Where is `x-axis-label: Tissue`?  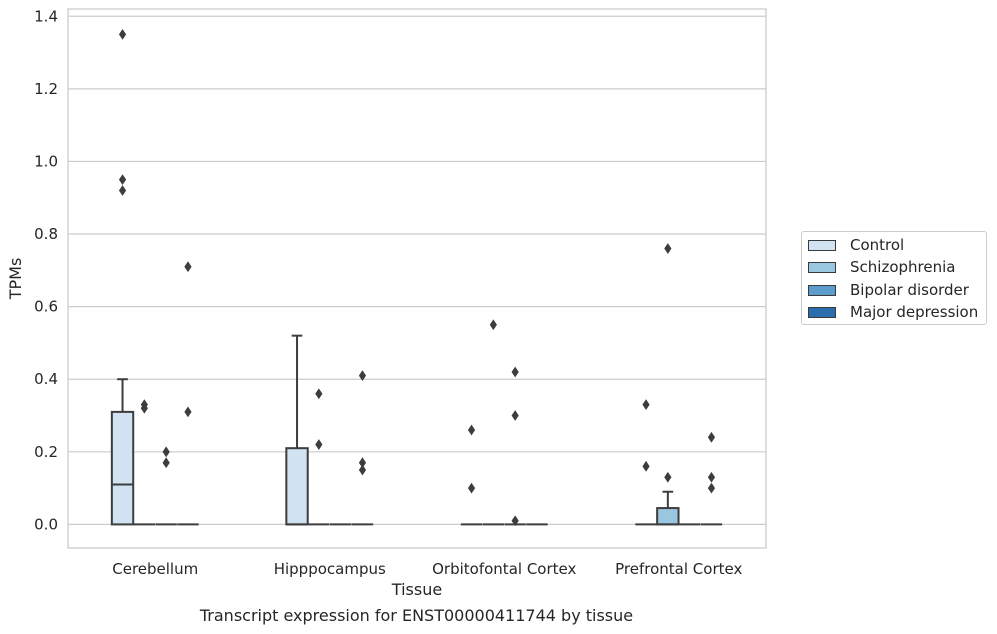
x-axis-label: Tissue is located at coordinates (416, 589).